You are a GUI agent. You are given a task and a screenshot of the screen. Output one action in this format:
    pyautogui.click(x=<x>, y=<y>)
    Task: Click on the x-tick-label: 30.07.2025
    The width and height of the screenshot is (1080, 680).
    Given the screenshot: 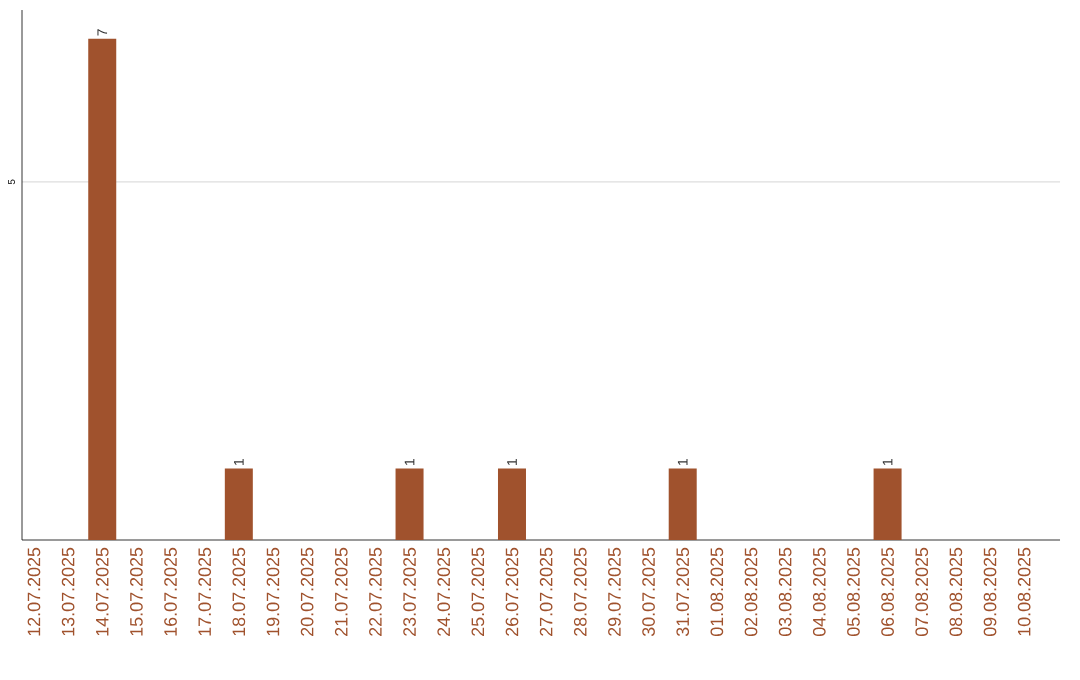 What is the action you would take?
    pyautogui.click(x=648, y=592)
    